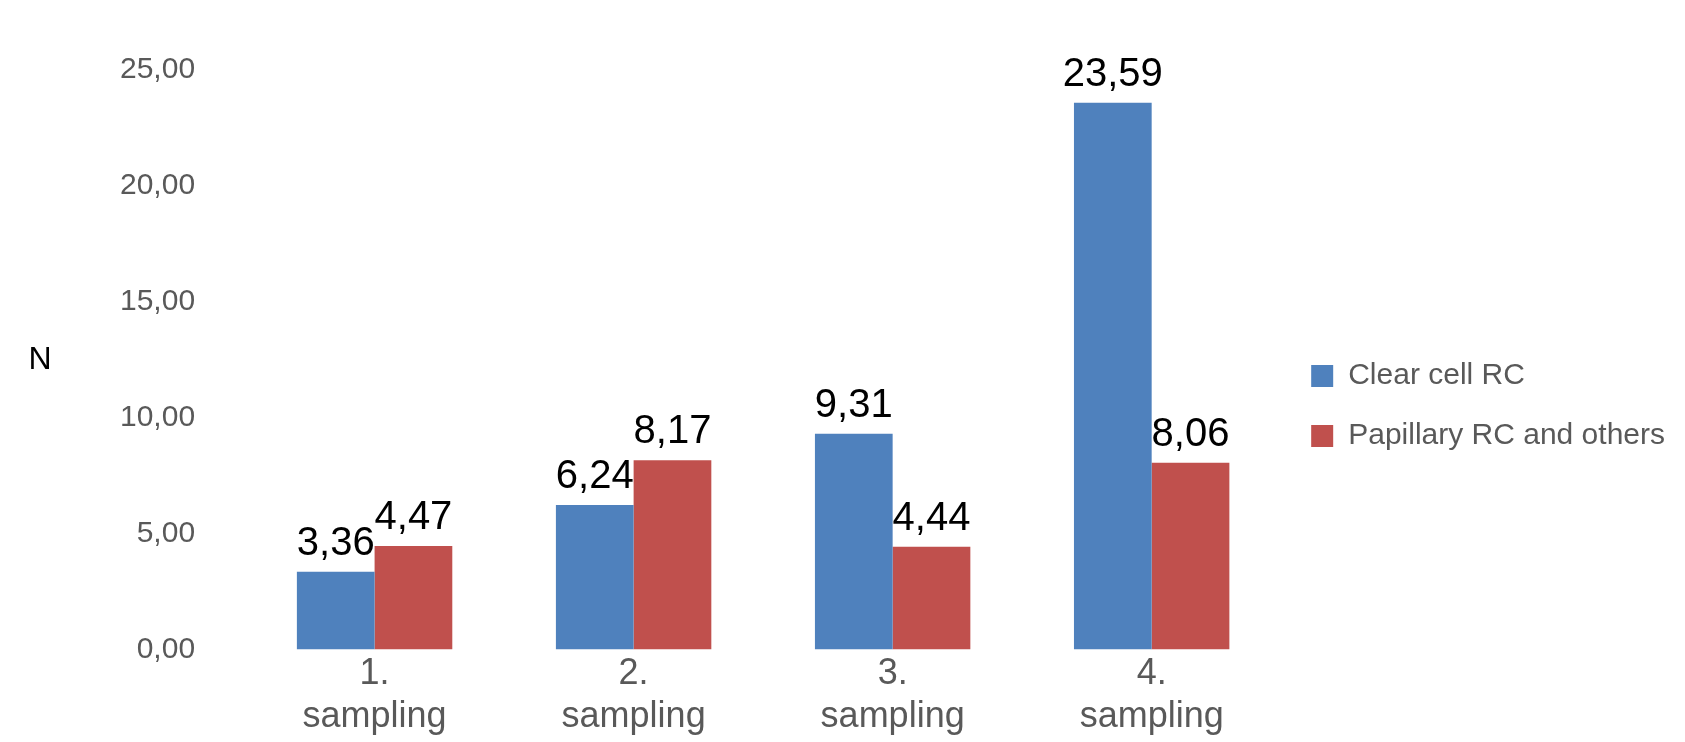 This screenshot has height=742, width=1685. What do you see at coordinates (1190, 431) in the screenshot?
I see `data-label: 8,06` at bounding box center [1190, 431].